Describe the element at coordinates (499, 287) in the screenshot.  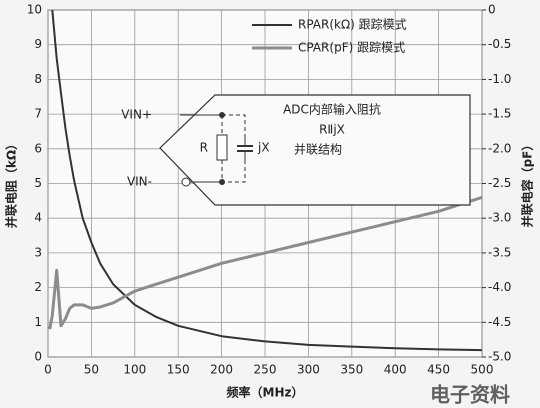
I see `y2-tick-label: -4.0` at that location.